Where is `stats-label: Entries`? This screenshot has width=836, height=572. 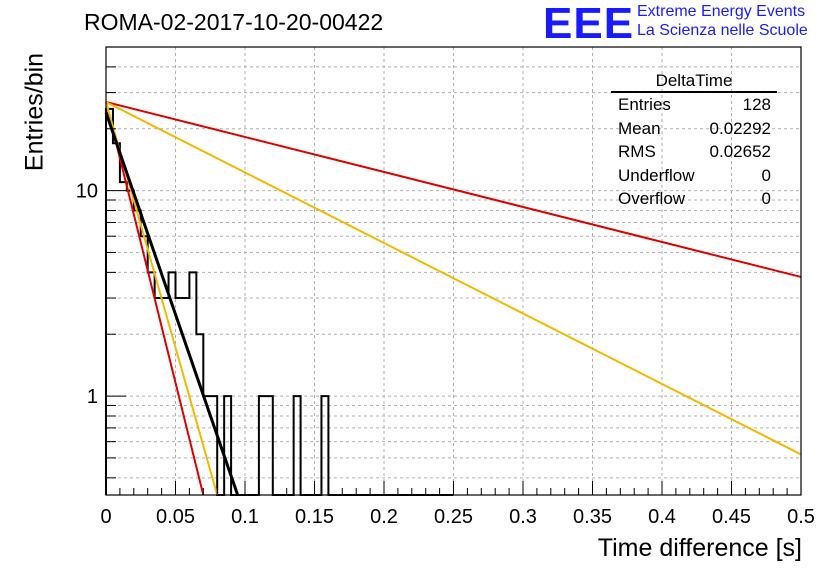 stats-label: Entries is located at coordinates (644, 104).